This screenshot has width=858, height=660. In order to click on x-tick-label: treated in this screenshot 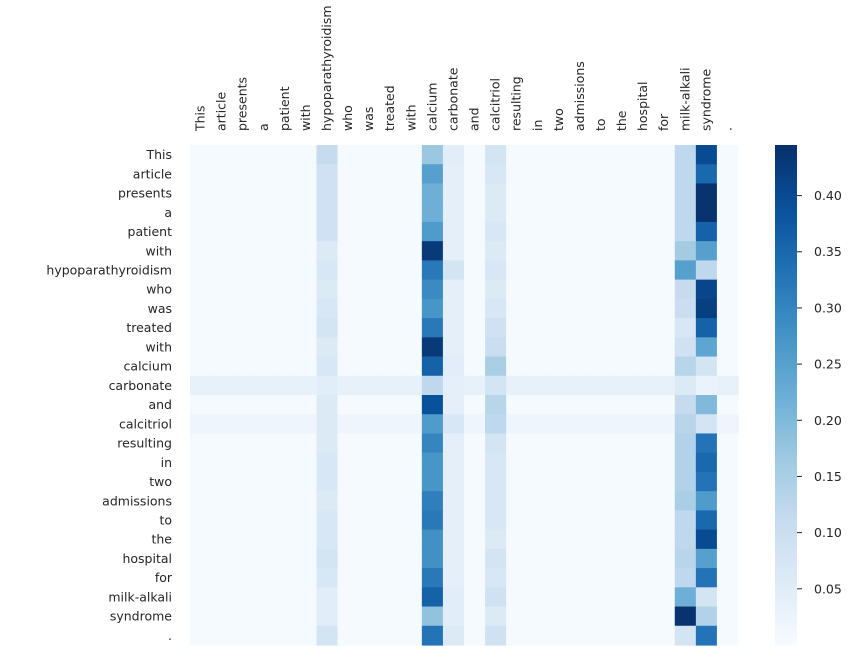, I will do `click(389, 108)`.